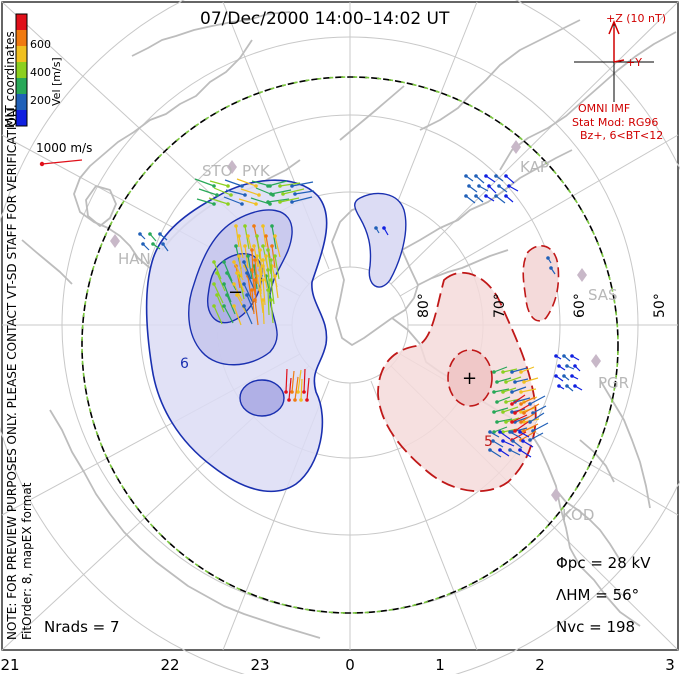 The width and height of the screenshot is (680, 674). I want to click on imf-y-label: +Y, so click(634, 62).